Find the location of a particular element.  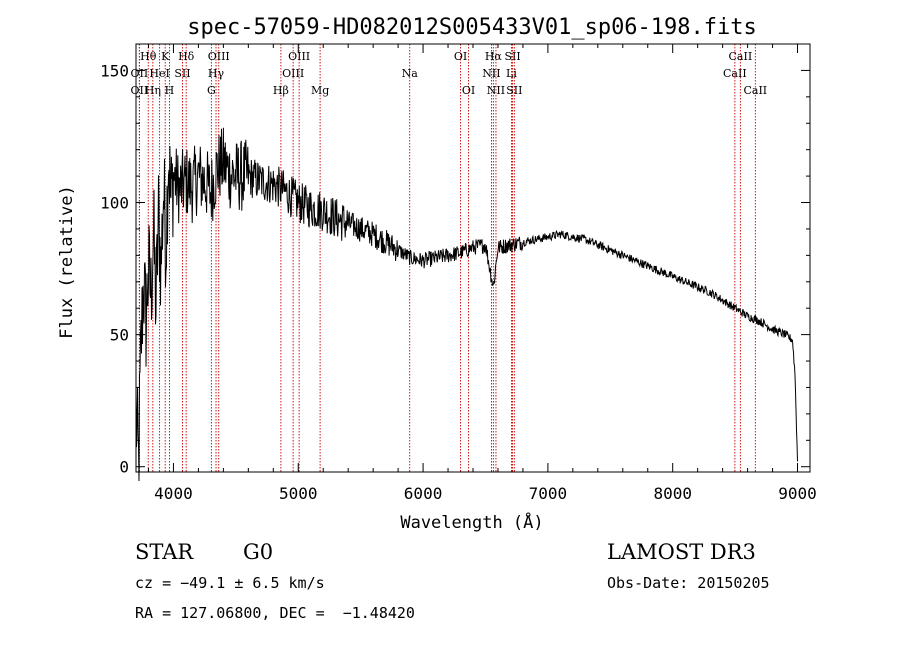

y-tick-label: 100 is located at coordinates (114, 203).